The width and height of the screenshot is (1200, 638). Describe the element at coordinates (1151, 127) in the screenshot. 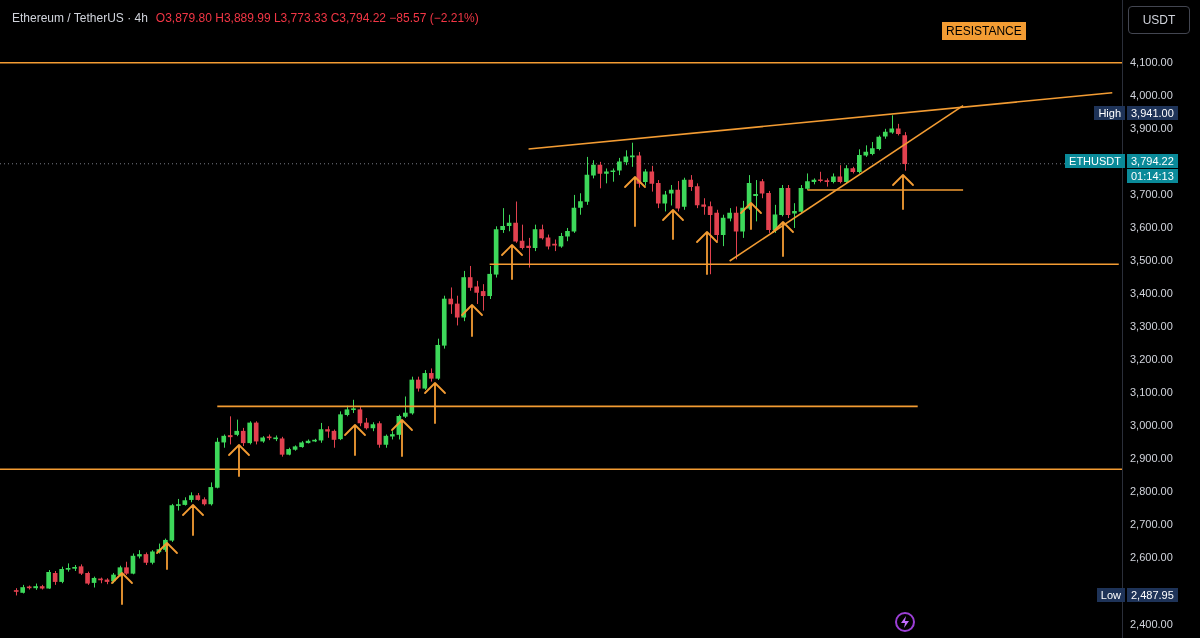

I see `y-tick-label: 3,900.00` at that location.